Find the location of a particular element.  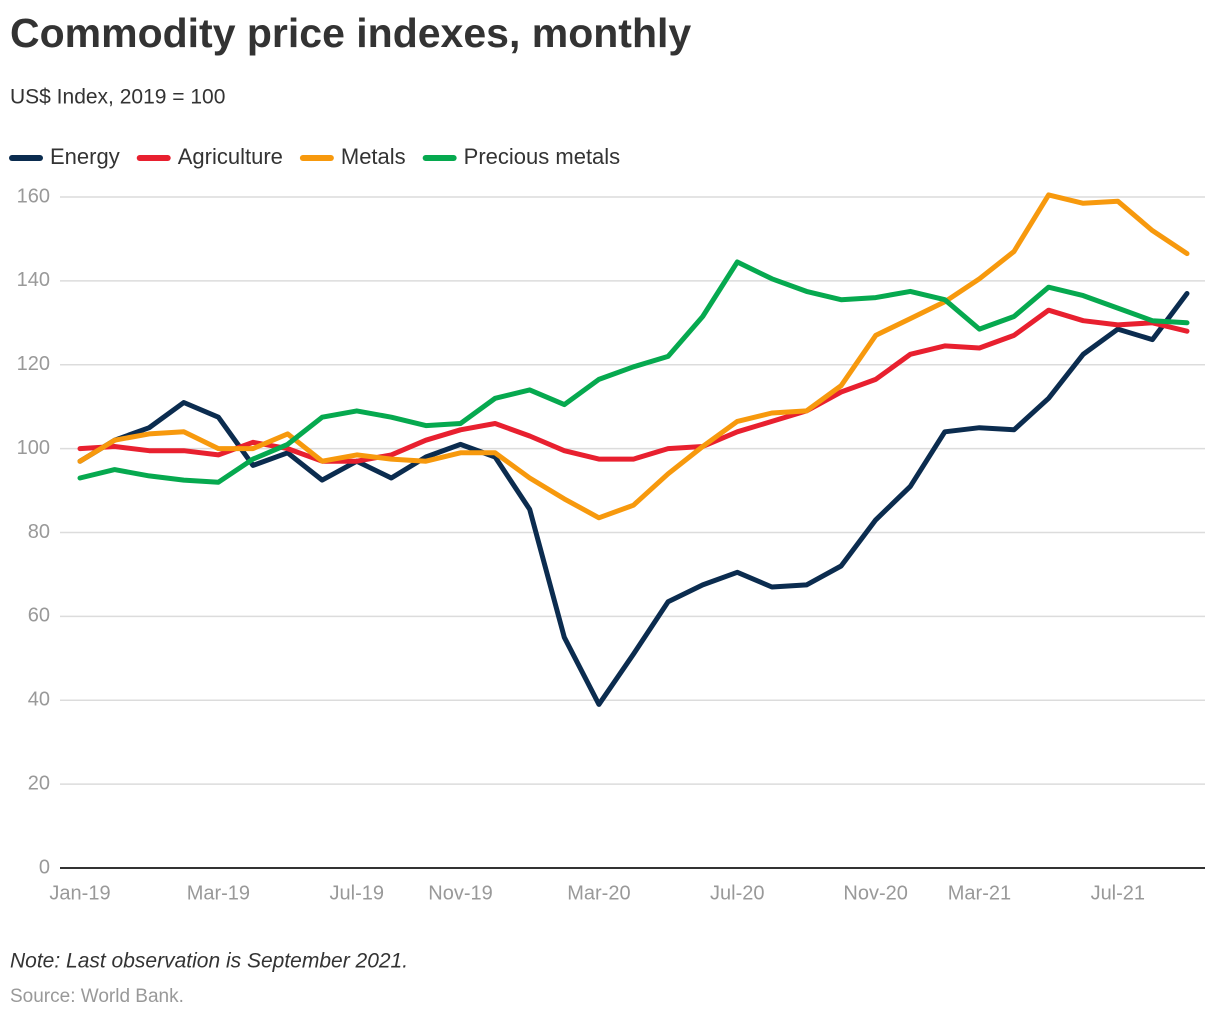

y-tick-label: 60 is located at coordinates (39, 616).